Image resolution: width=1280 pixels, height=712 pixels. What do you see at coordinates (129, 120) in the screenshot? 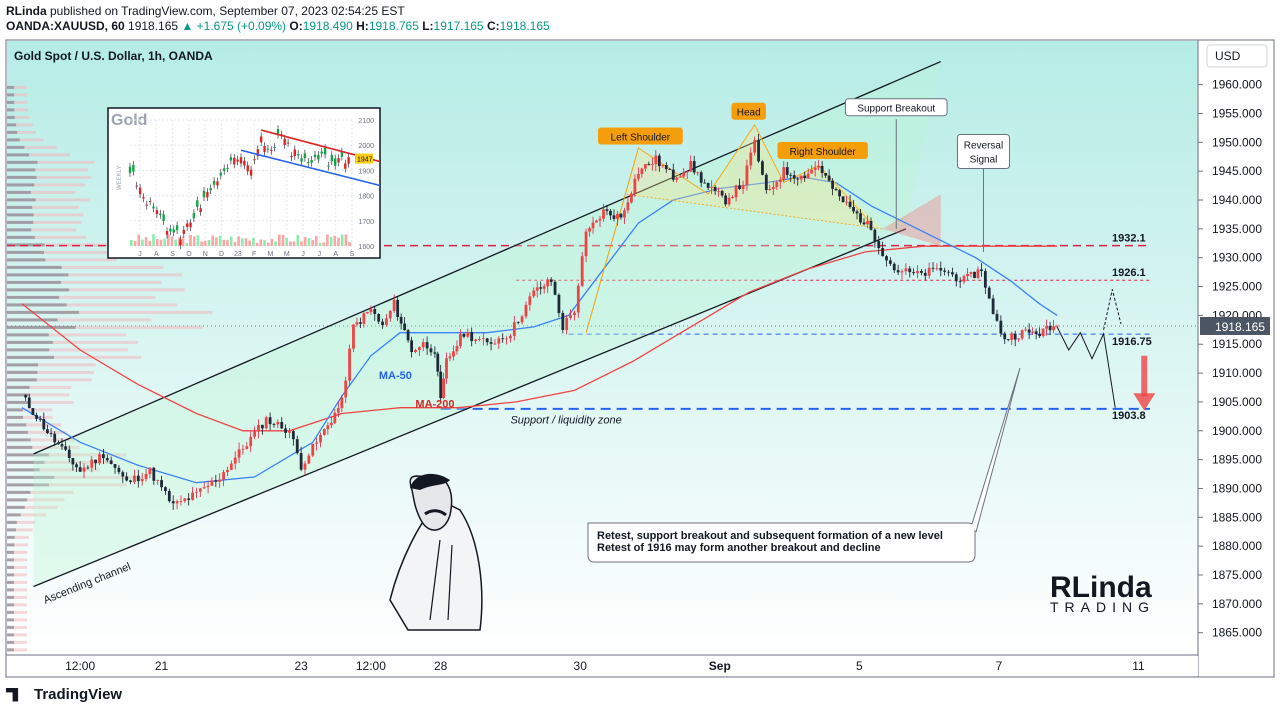
I see `inset-title: Gold` at bounding box center [129, 120].